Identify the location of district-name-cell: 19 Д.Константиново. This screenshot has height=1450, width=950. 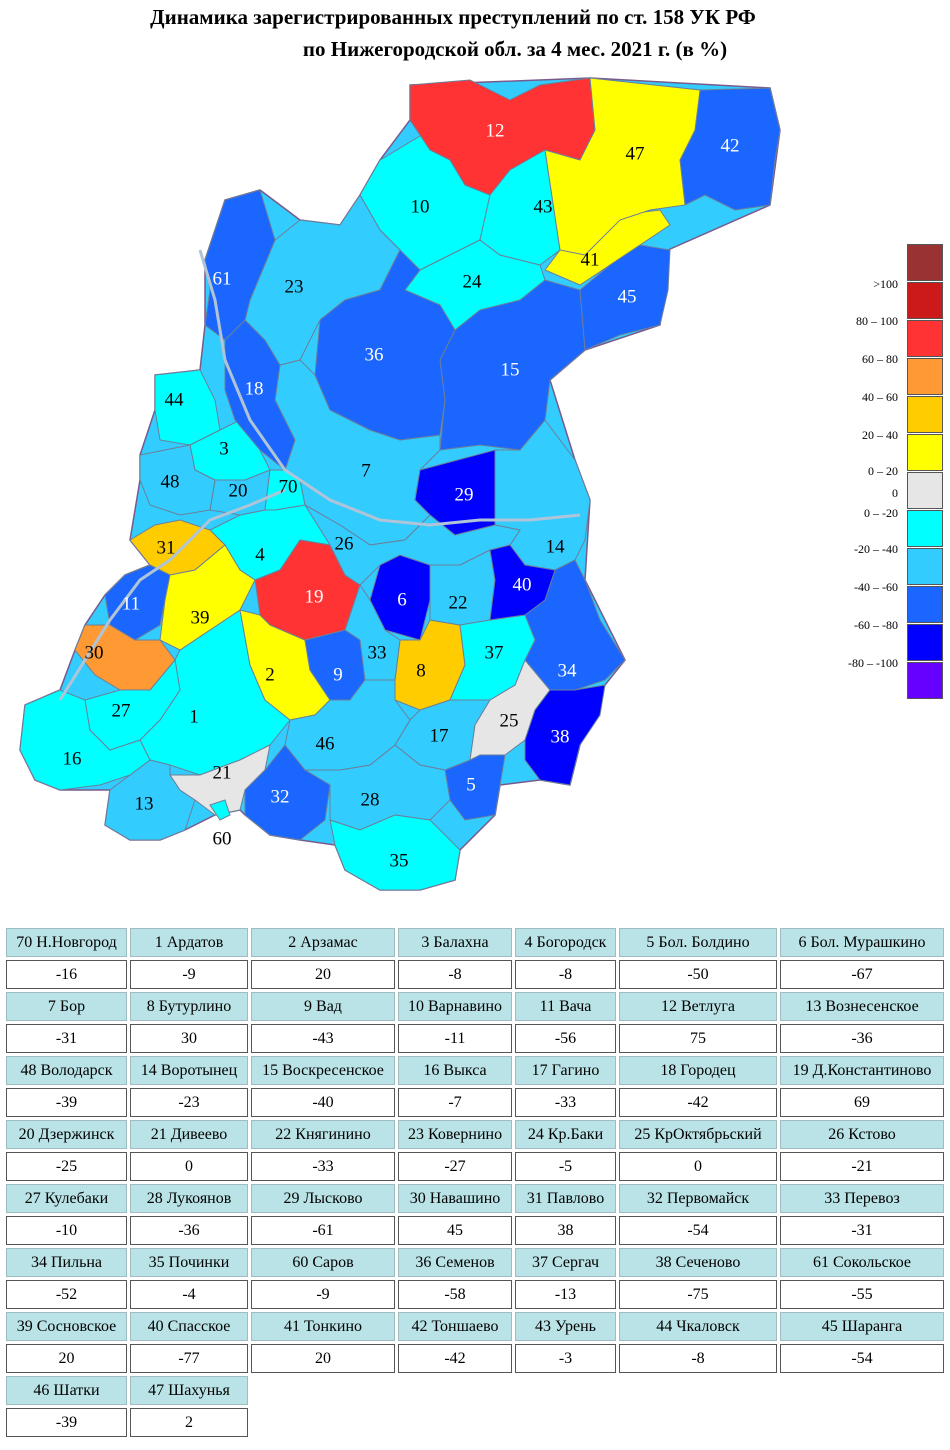
(862, 1070).